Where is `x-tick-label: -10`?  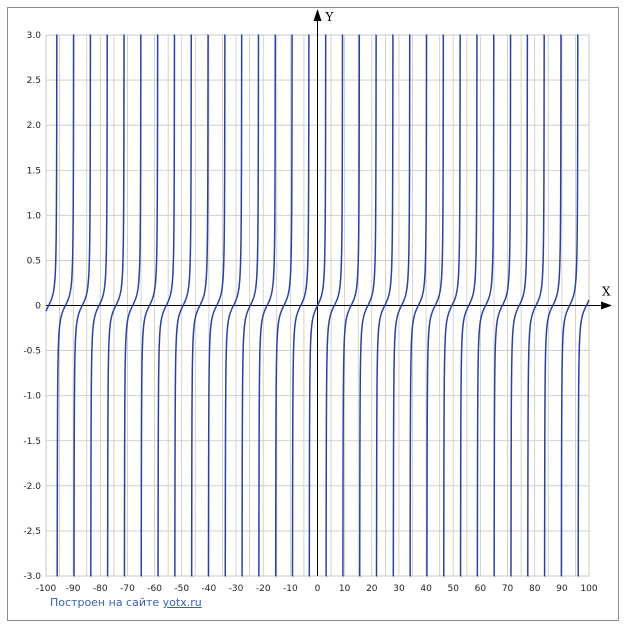
x-tick-label: -10 is located at coordinates (290, 589).